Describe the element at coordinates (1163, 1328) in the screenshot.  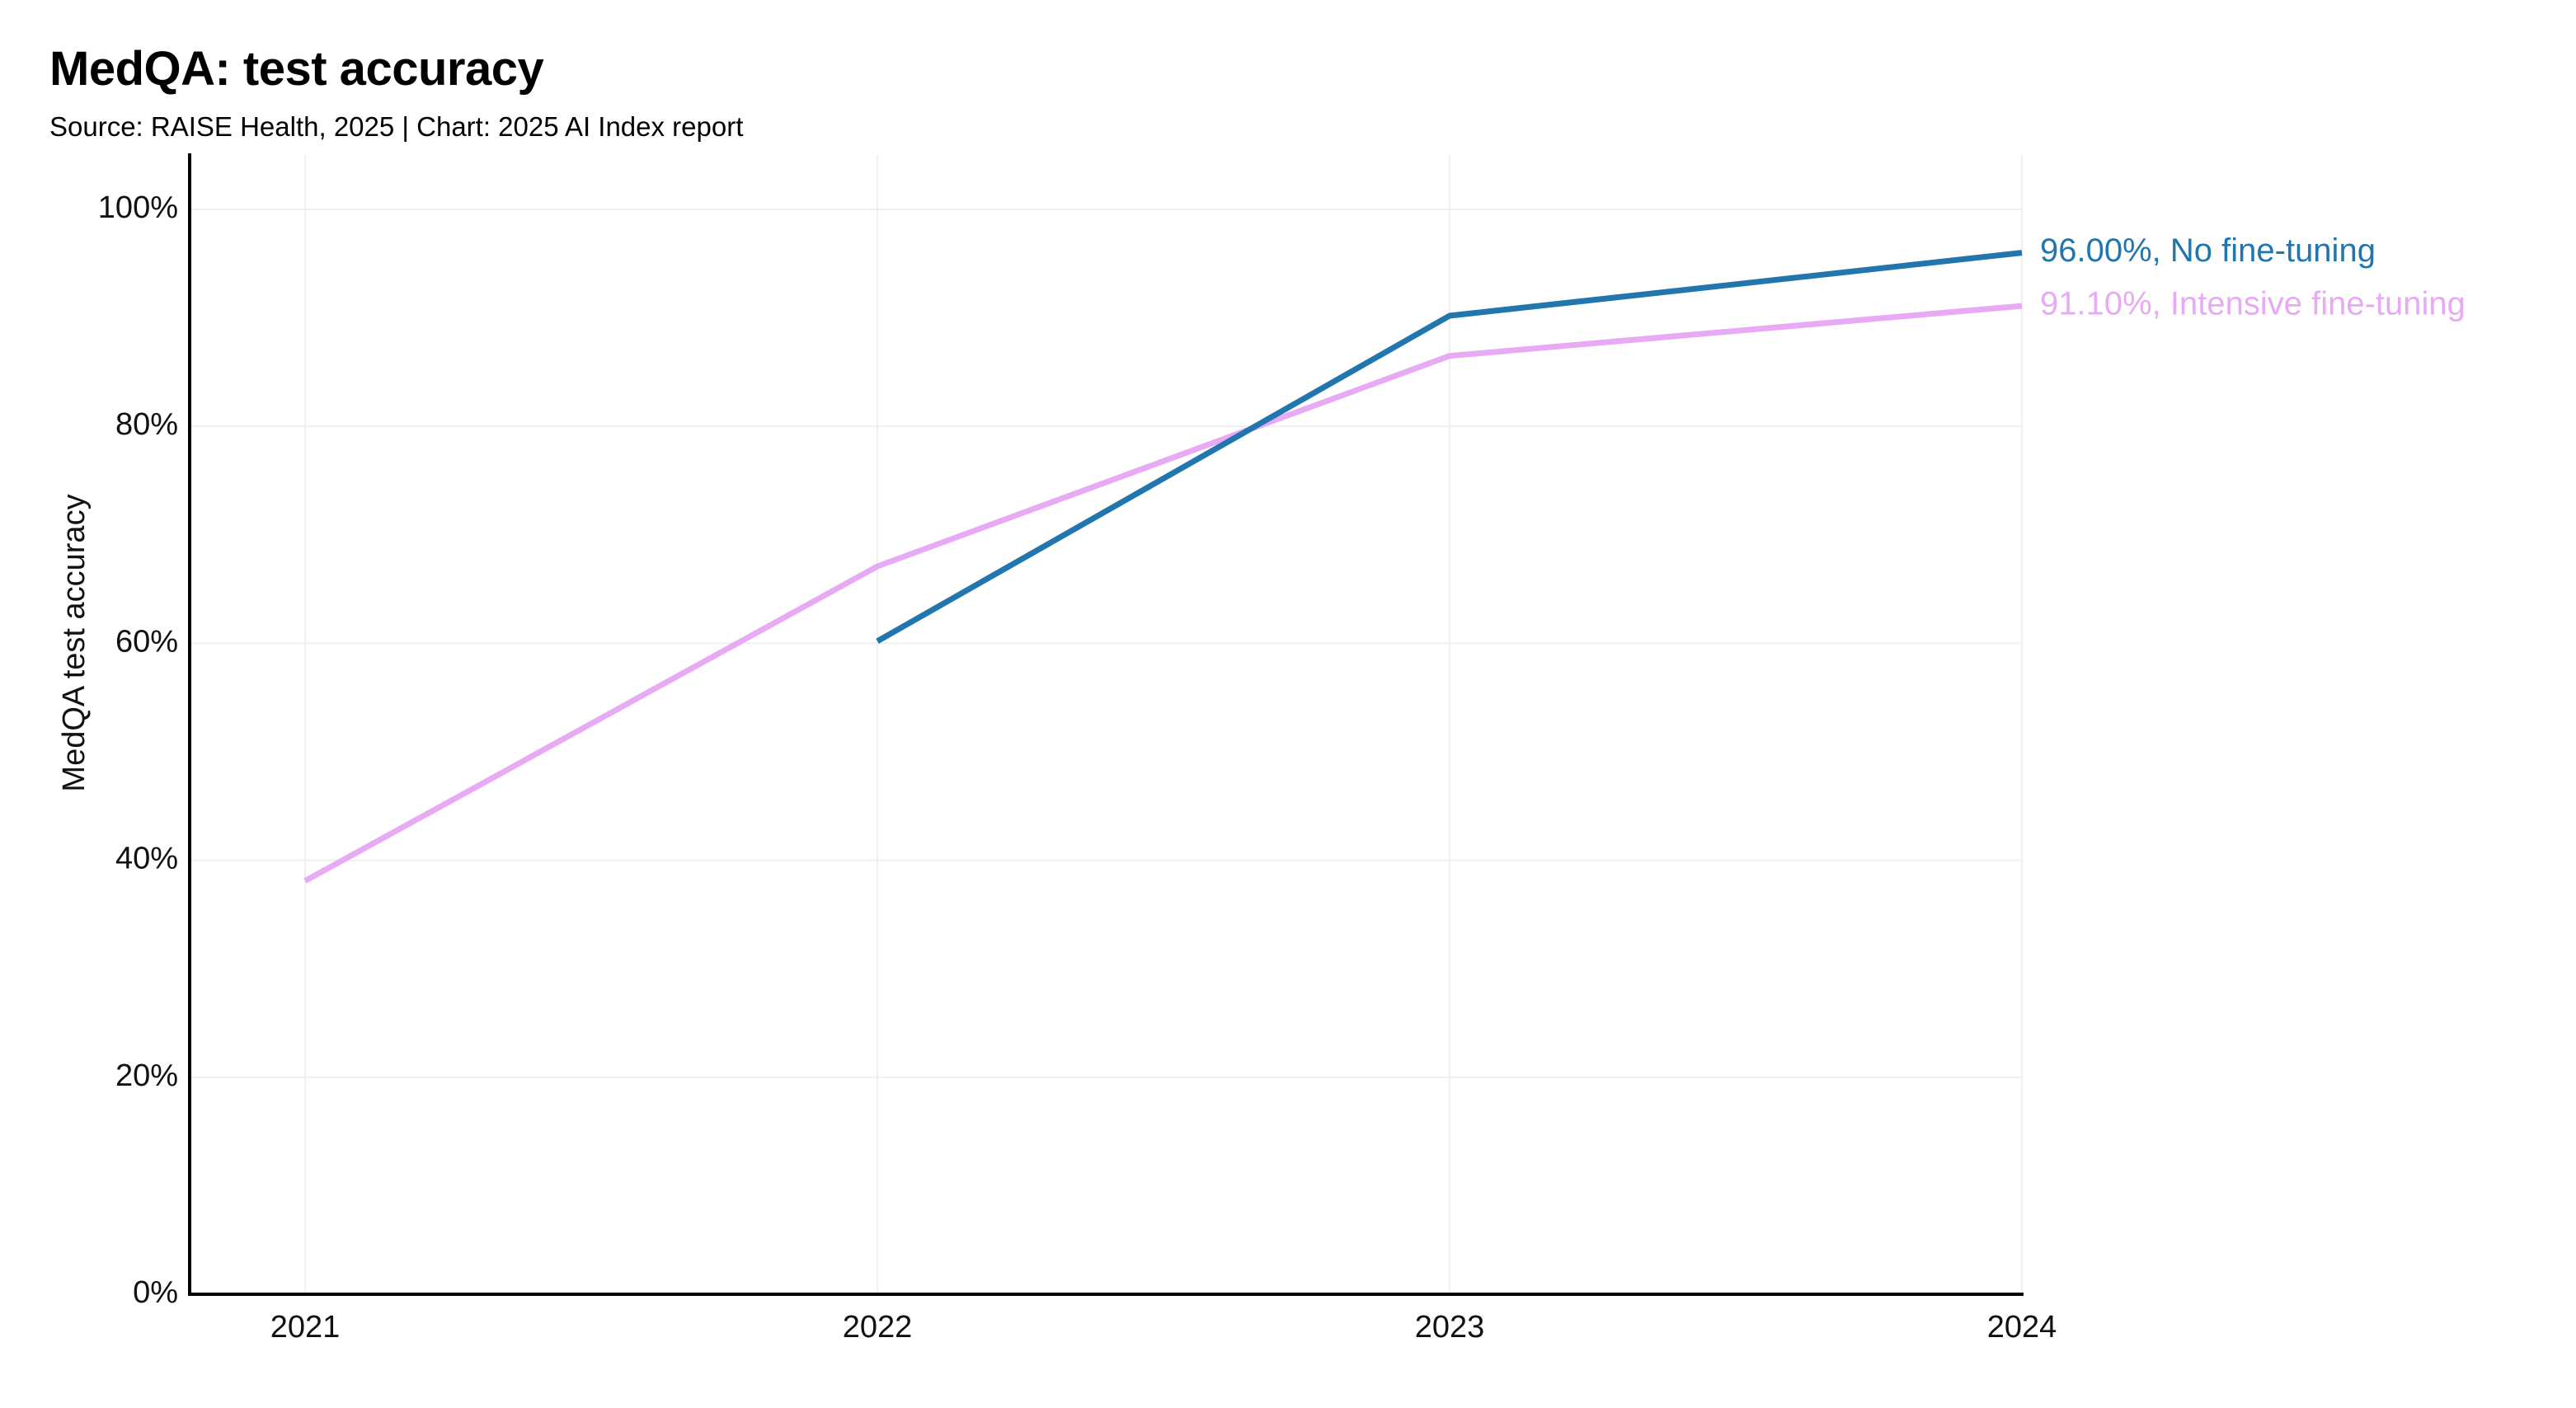
I see `x-tick-labels: 2021 2022 2023 2024` at that location.